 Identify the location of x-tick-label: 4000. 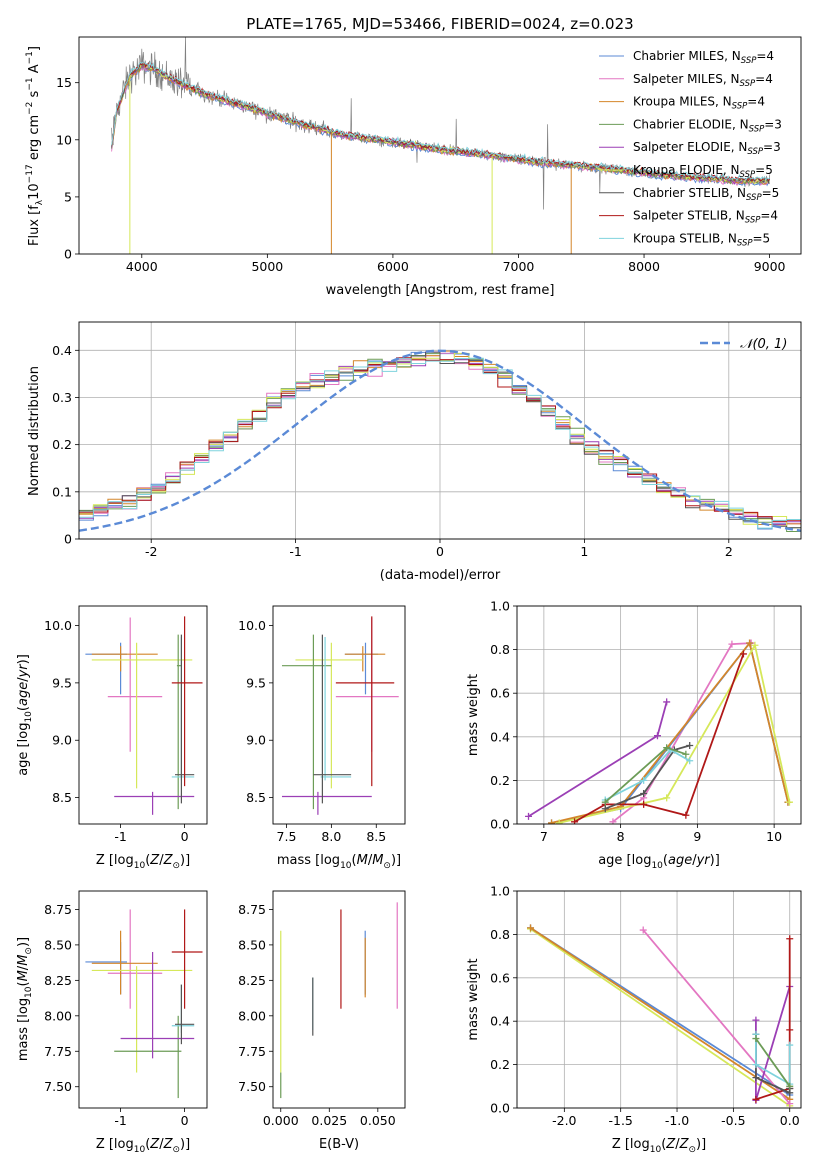
(142, 266).